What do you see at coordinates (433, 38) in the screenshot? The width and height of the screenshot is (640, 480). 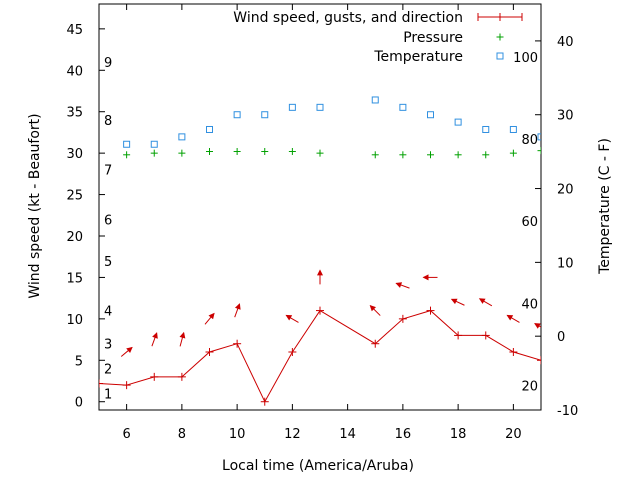 I see `legend-label: Pressure` at bounding box center [433, 38].